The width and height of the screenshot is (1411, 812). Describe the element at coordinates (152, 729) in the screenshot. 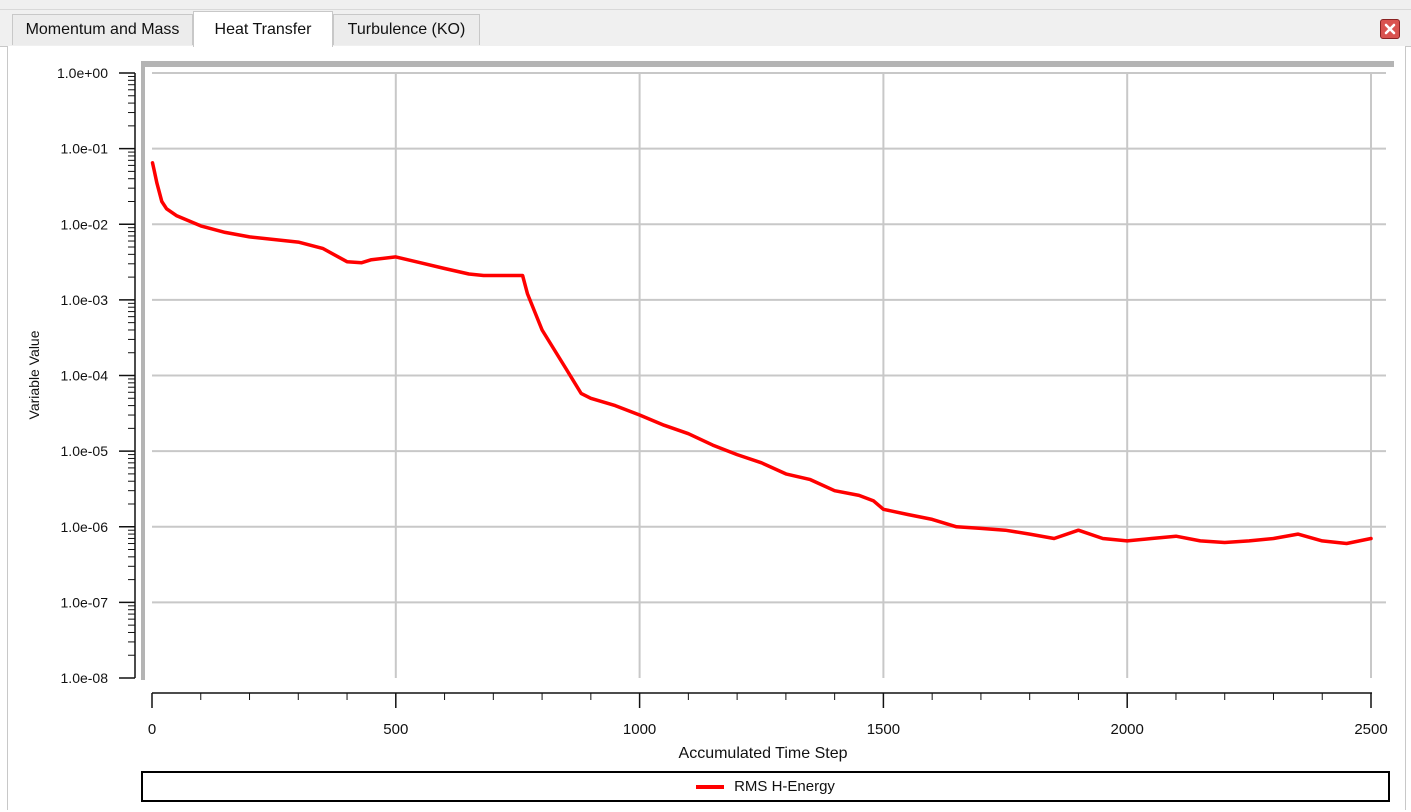

I see `x-tick-label: 0` at that location.